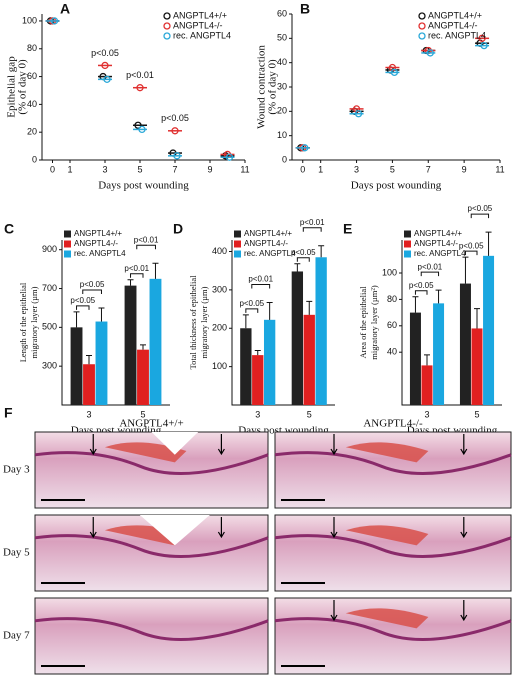  I want to click on y-tick-label: 30, so click(282, 86).